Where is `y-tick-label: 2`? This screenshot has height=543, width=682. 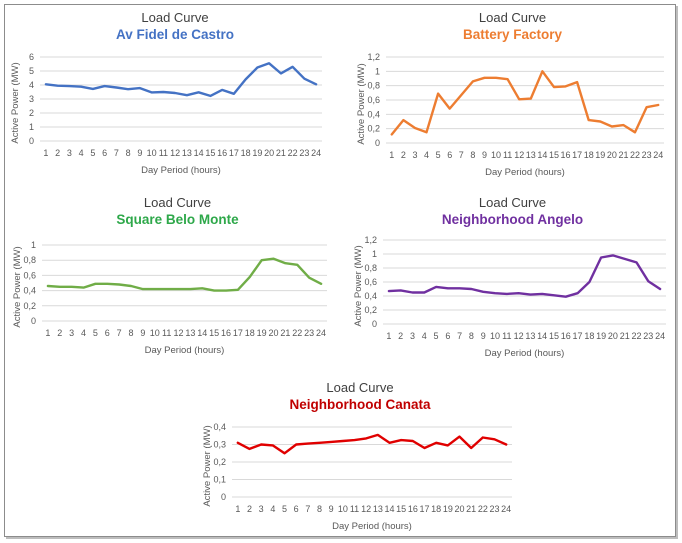 y-tick-label: 2 is located at coordinates (31, 113).